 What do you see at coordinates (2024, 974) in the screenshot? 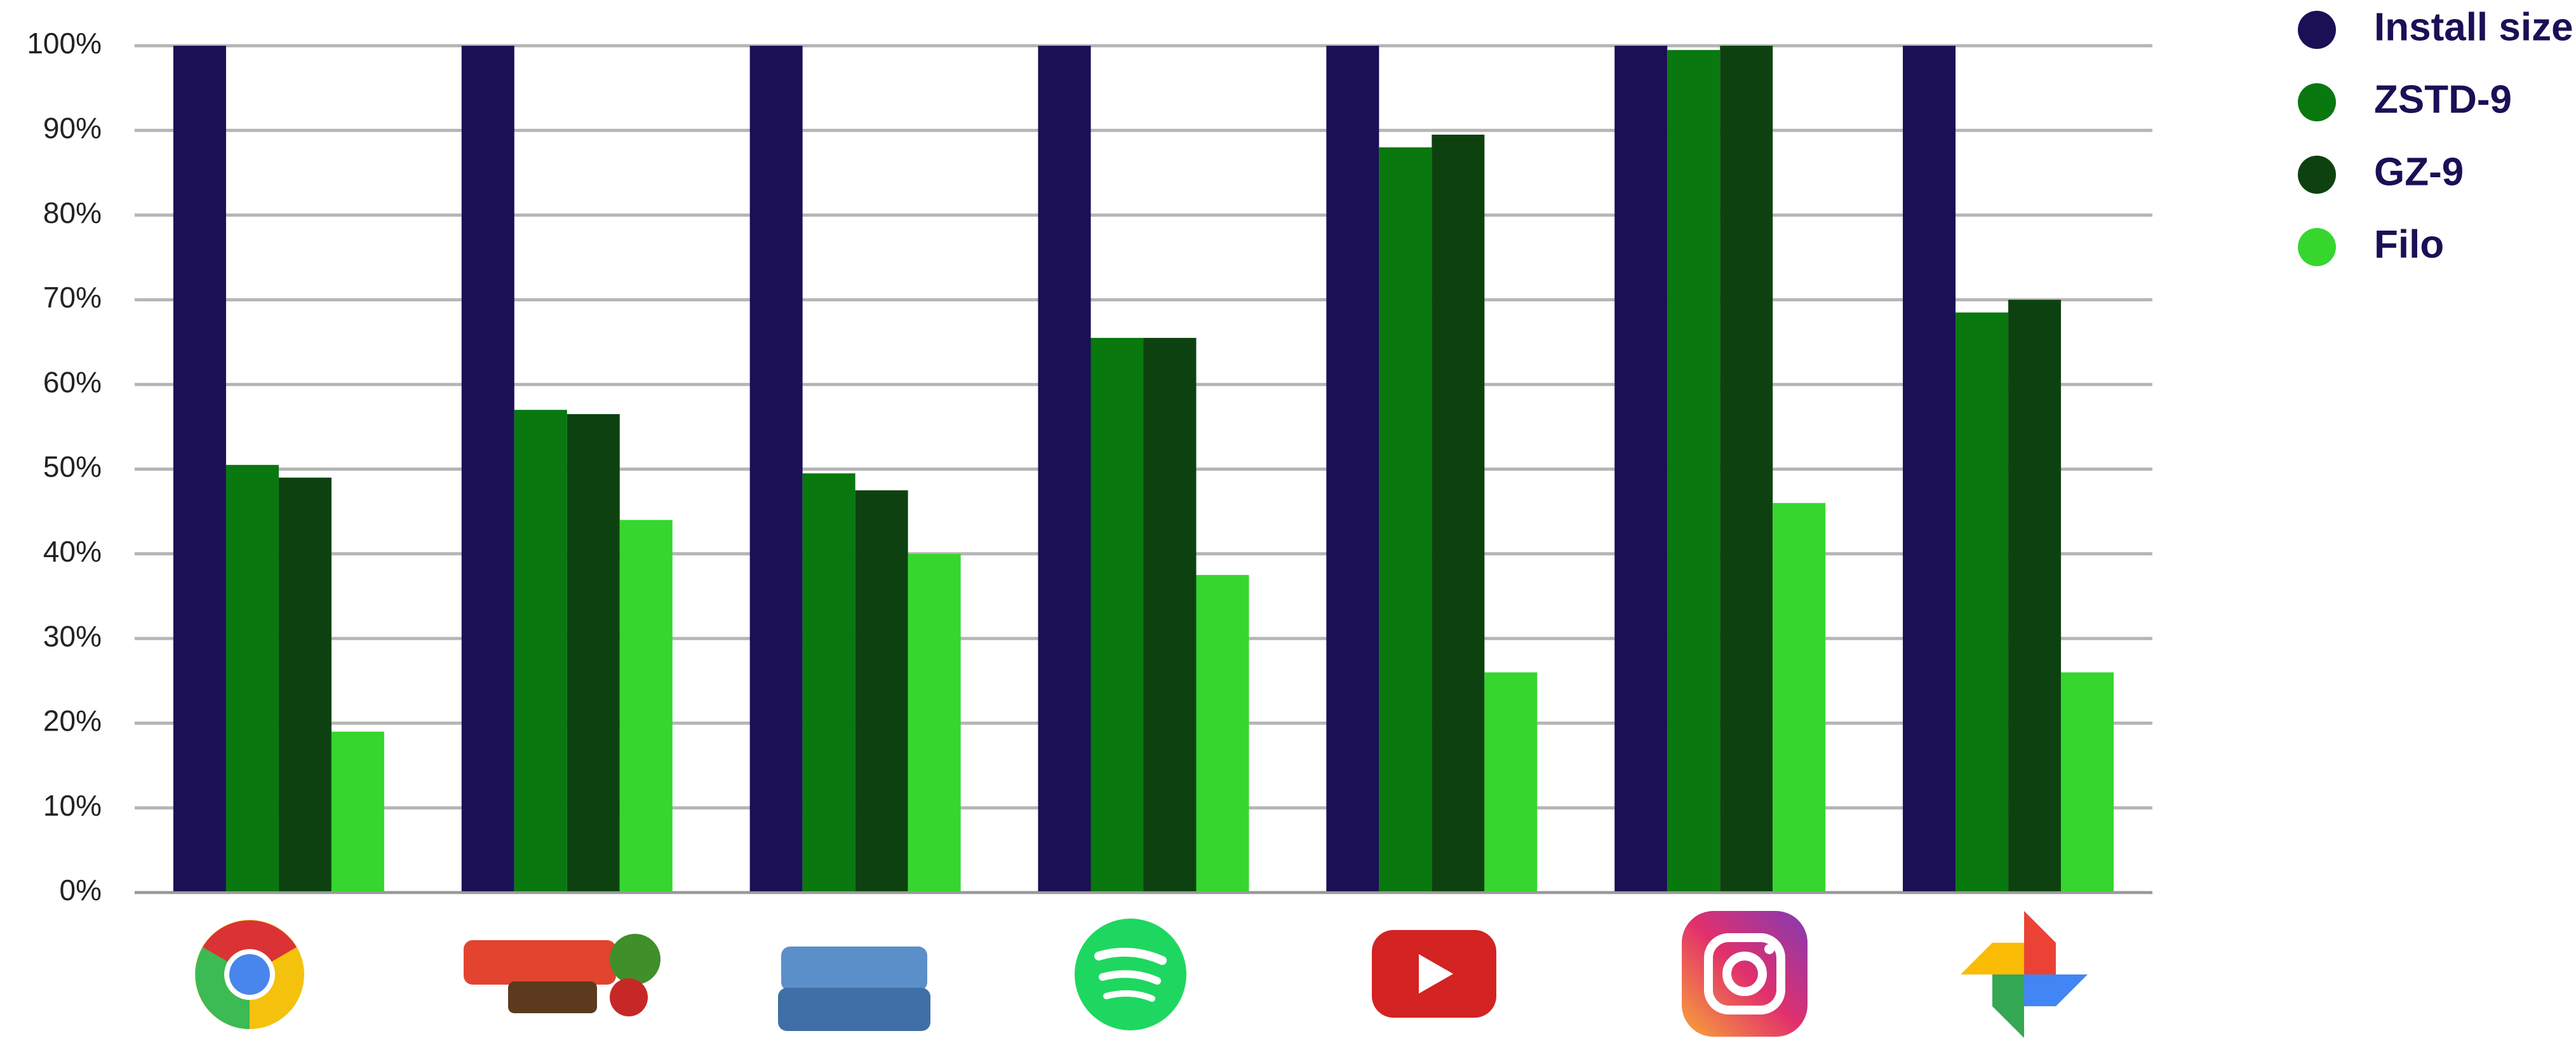
I see `photos-icon` at bounding box center [2024, 974].